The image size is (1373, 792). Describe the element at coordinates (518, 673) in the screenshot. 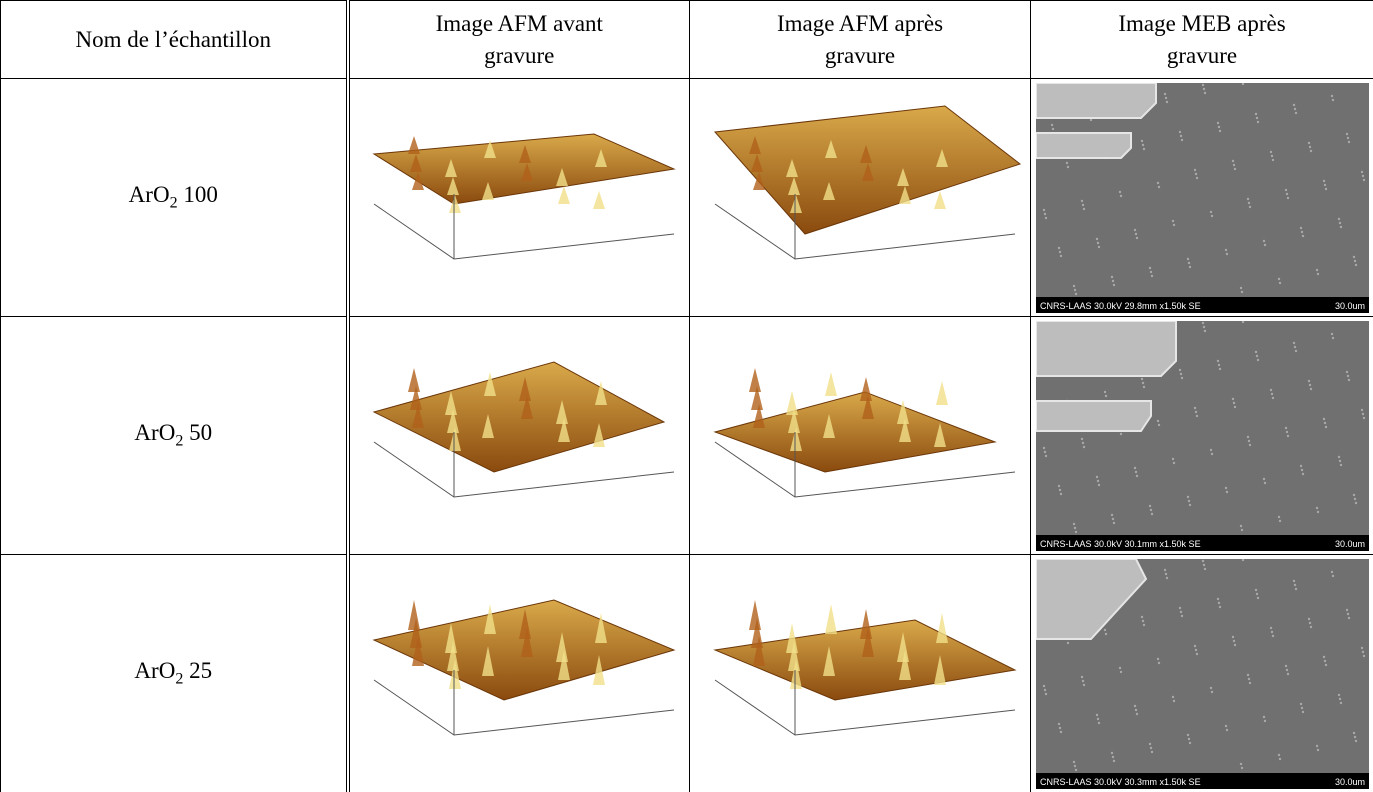

I see `afm-before-cell` at that location.